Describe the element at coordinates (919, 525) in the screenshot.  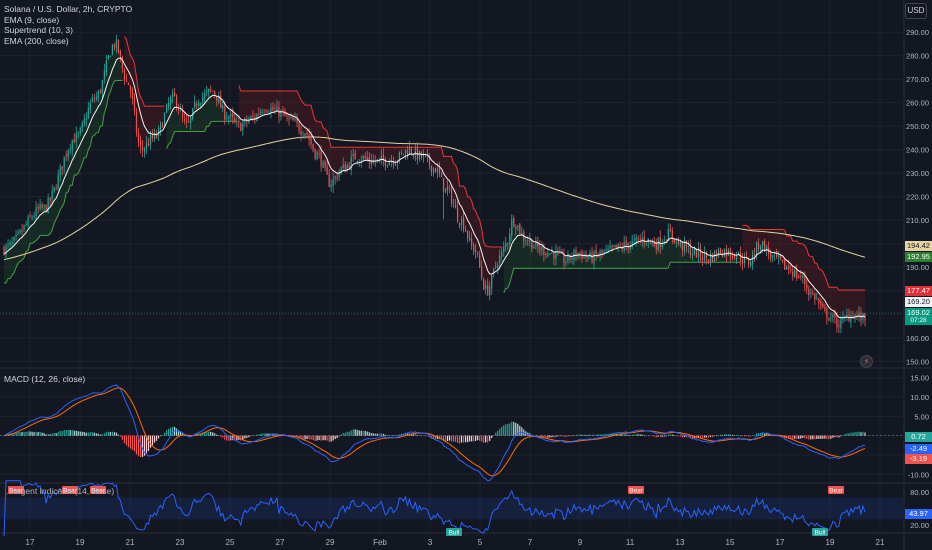
I see `indicator-tick-label: 20.00` at that location.